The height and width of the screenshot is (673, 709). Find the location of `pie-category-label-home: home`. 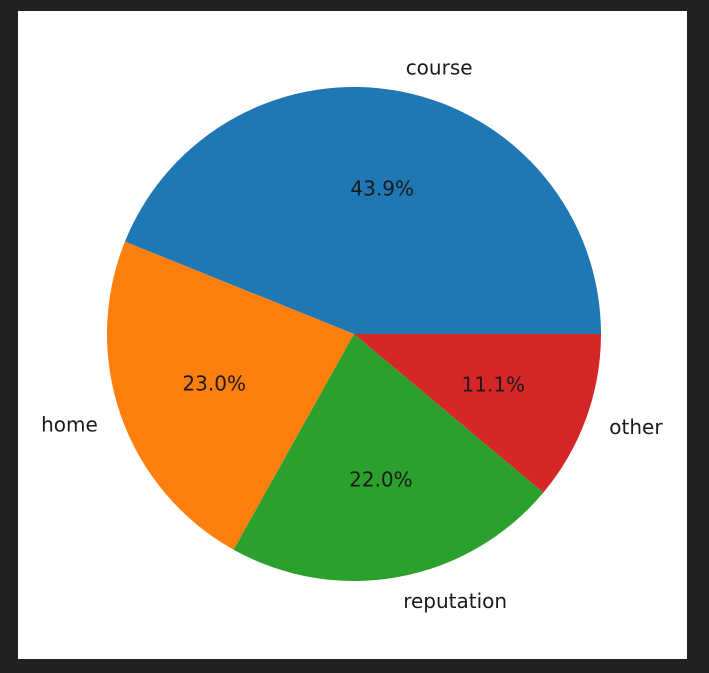

pie-category-label-home: home is located at coordinates (69, 424).